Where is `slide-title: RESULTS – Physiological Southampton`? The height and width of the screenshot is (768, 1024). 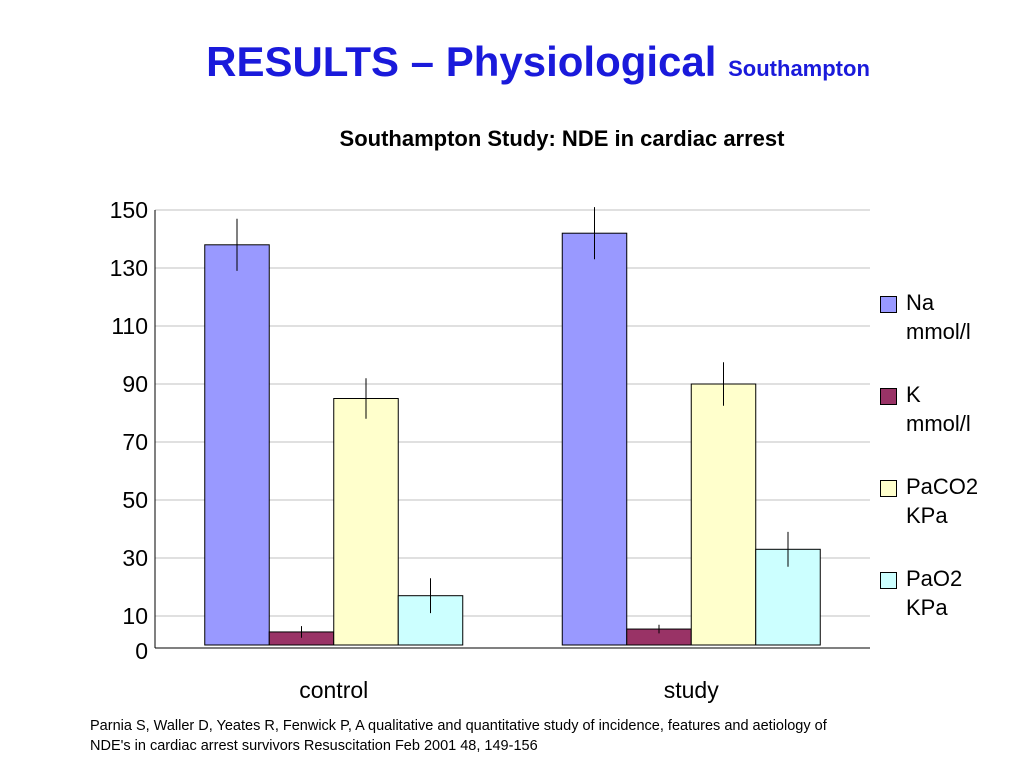 slide-title: RESULTS – Physiological Southampton is located at coordinates (512, 62).